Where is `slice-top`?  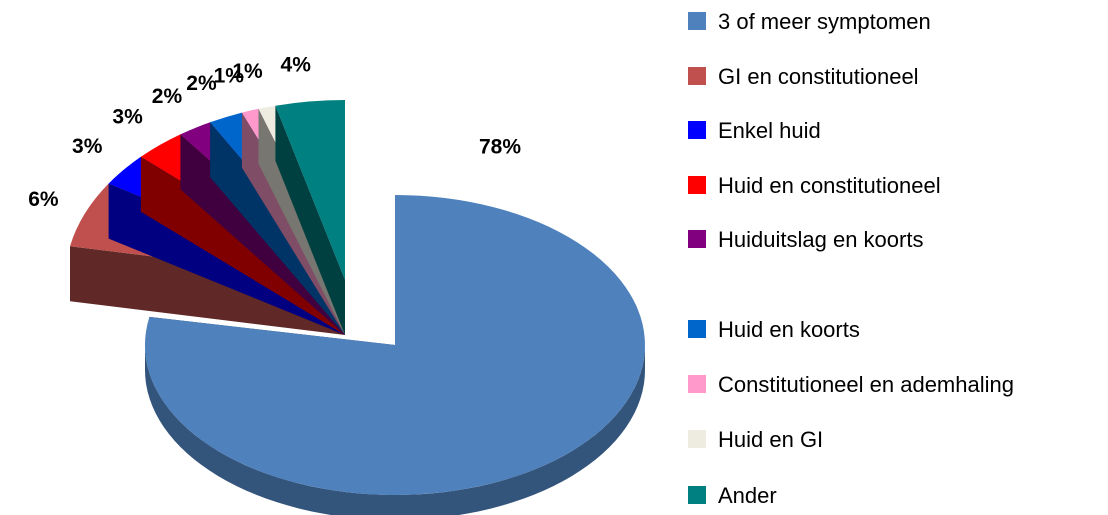
slice-top is located at coordinates (310, 190).